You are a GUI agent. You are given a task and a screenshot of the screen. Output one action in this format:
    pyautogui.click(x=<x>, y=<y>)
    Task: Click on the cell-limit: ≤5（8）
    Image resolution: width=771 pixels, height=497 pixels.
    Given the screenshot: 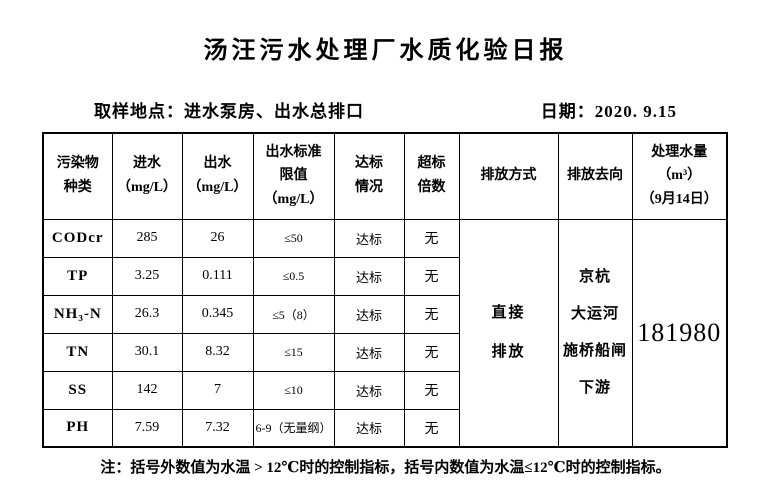 What is the action you would take?
    pyautogui.click(x=293, y=314)
    